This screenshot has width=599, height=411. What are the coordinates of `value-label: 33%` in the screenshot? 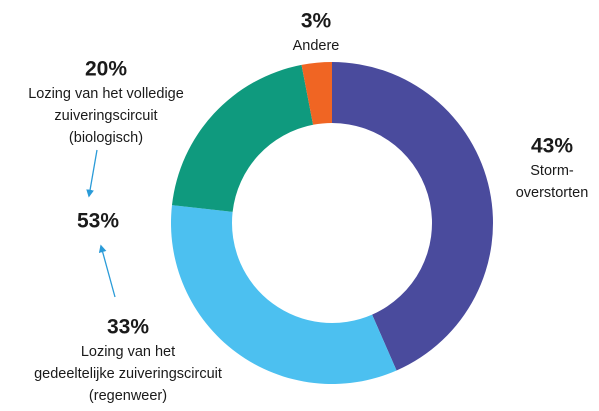 It's located at (128, 327).